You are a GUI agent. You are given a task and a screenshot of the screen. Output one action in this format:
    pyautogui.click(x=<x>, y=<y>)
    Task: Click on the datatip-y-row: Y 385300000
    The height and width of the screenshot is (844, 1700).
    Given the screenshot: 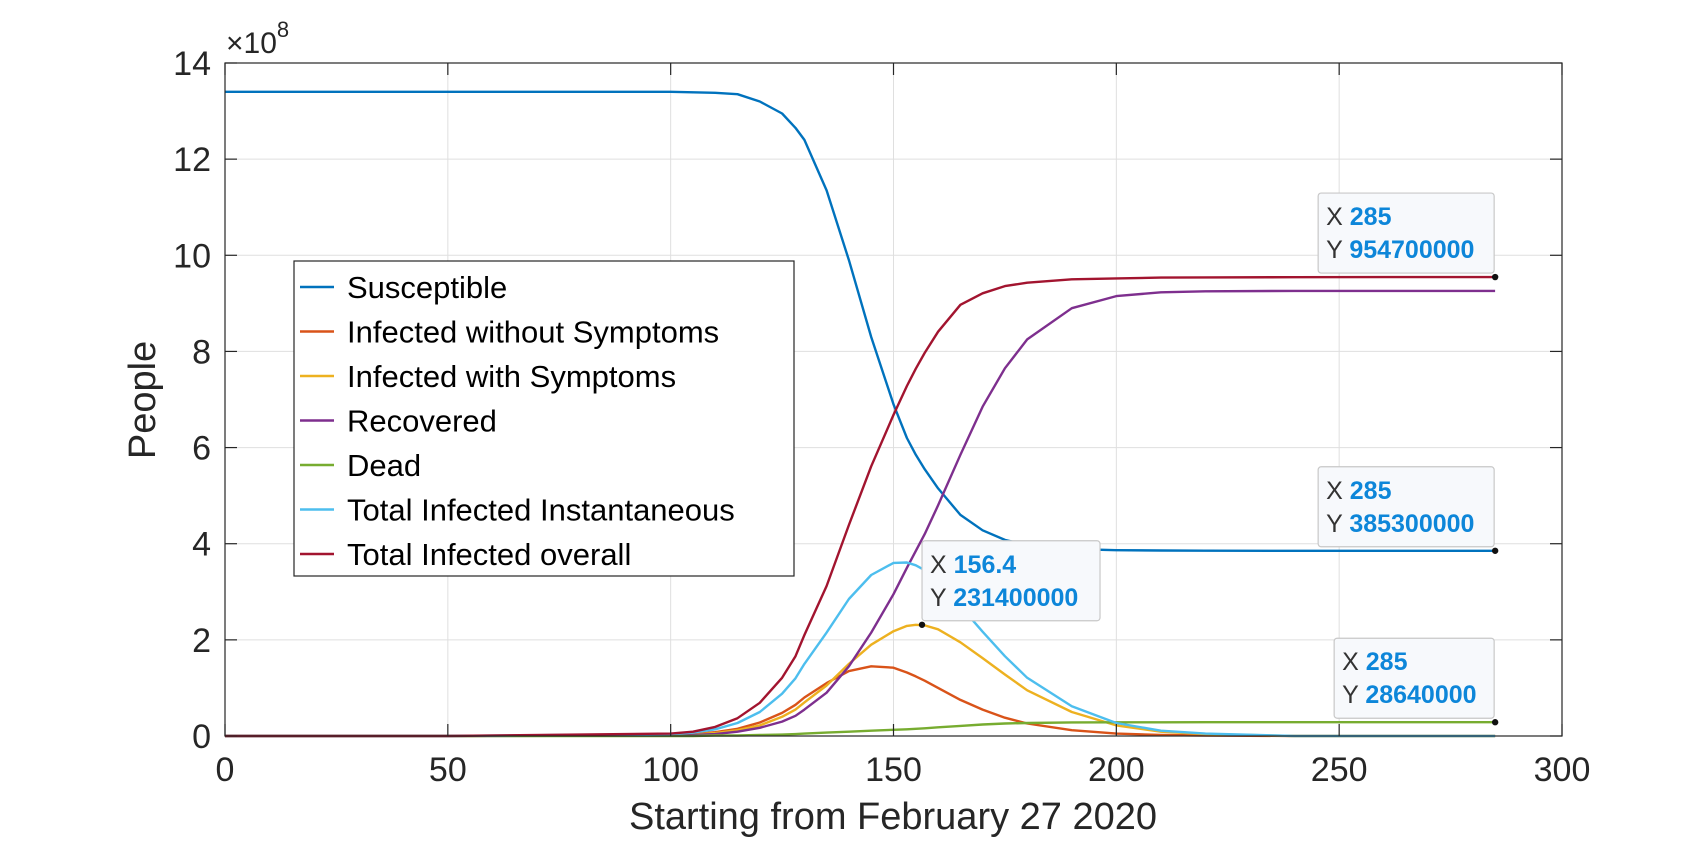 What is the action you would take?
    pyautogui.click(x=1400, y=524)
    